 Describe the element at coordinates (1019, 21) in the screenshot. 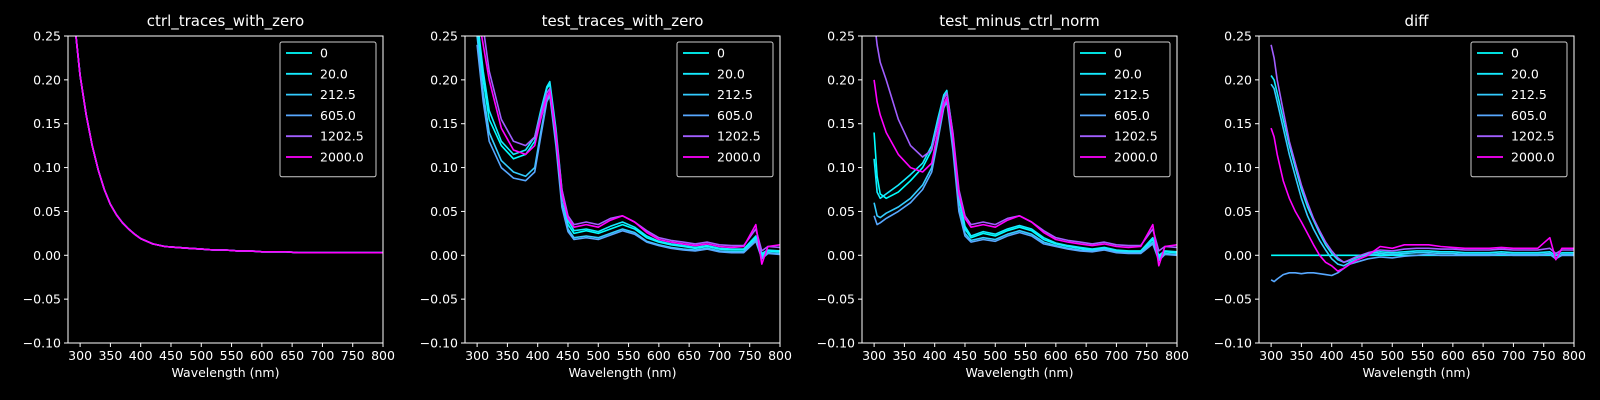

I see `chart-title: test_minus_ctrl_norm` at that location.